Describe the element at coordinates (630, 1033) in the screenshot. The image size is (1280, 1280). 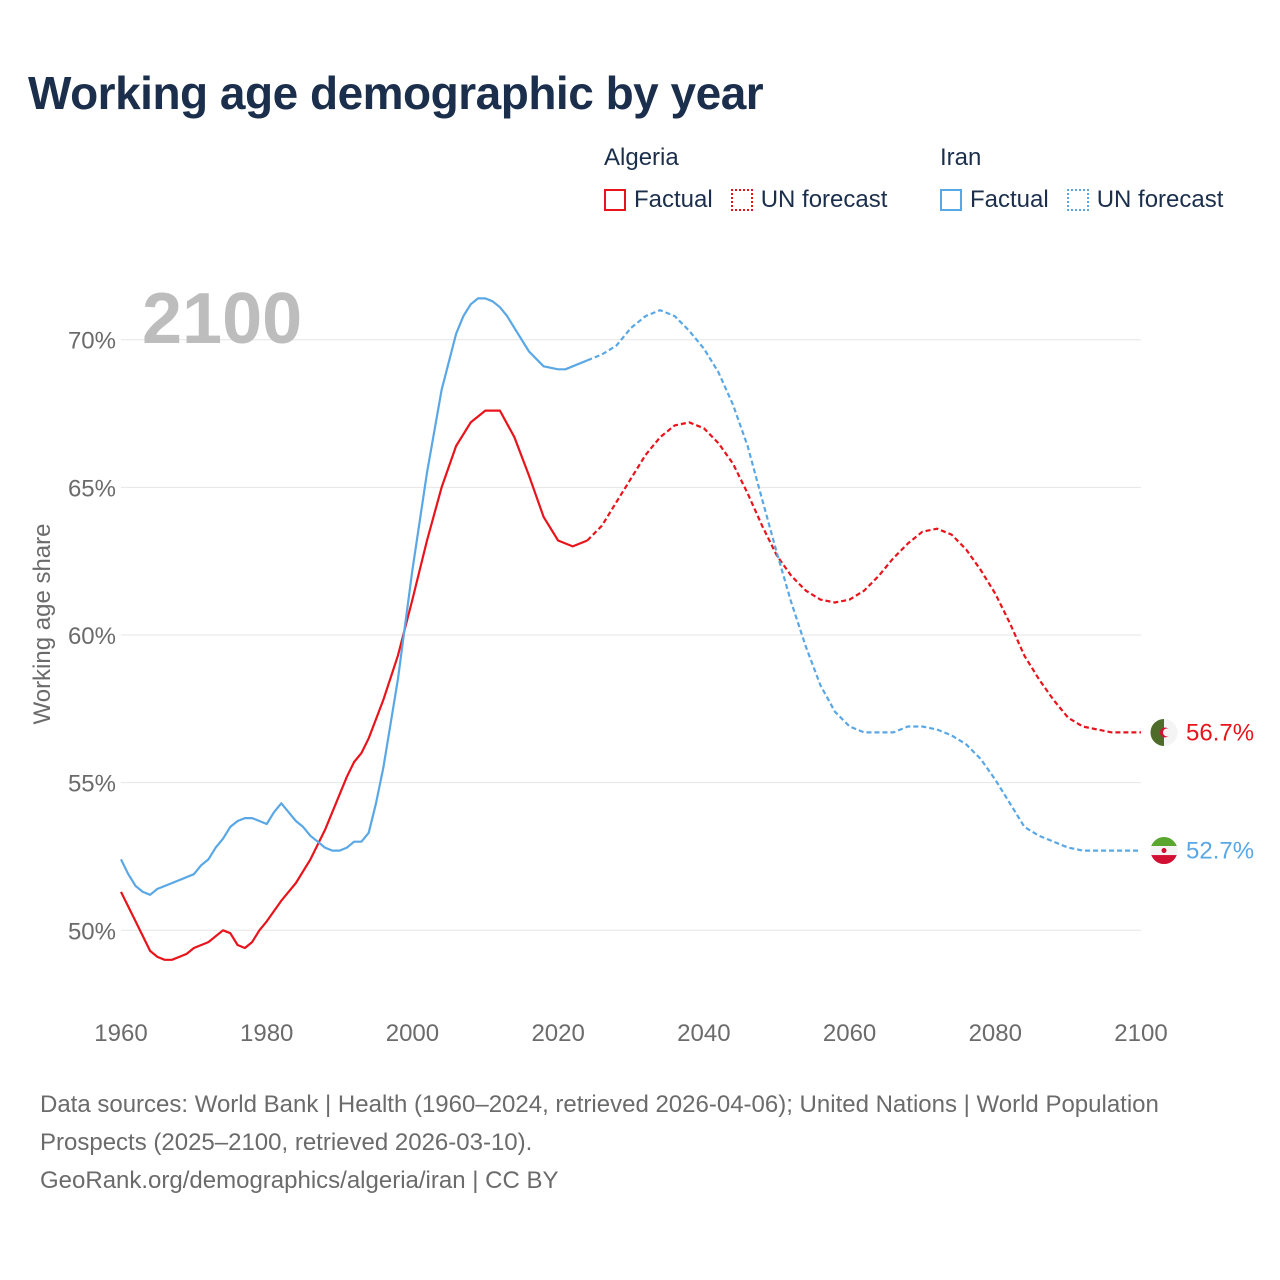
I see `x-axis: 1960 1980 2000 2020 2040 2060 2080 2100` at that location.